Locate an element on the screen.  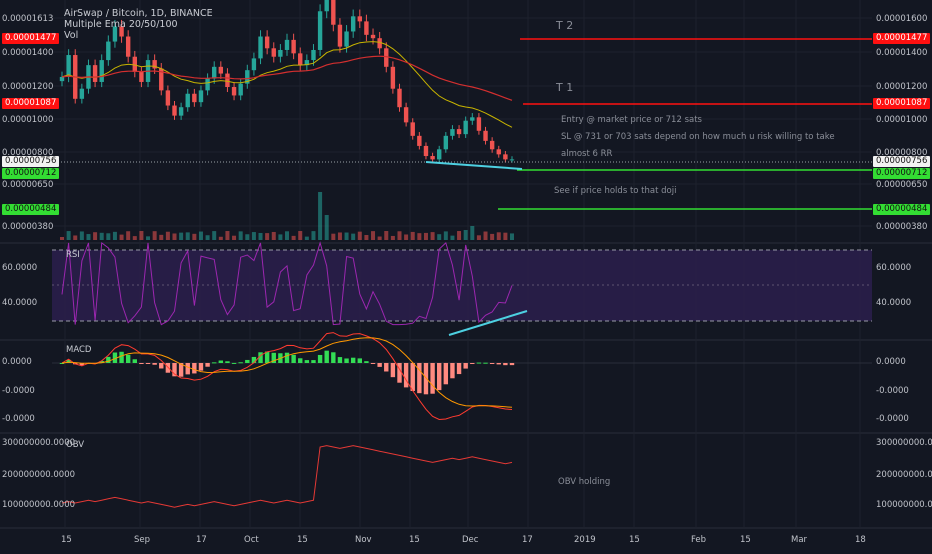
left-price-label: 0.00000800 is located at coordinates (28, 153).